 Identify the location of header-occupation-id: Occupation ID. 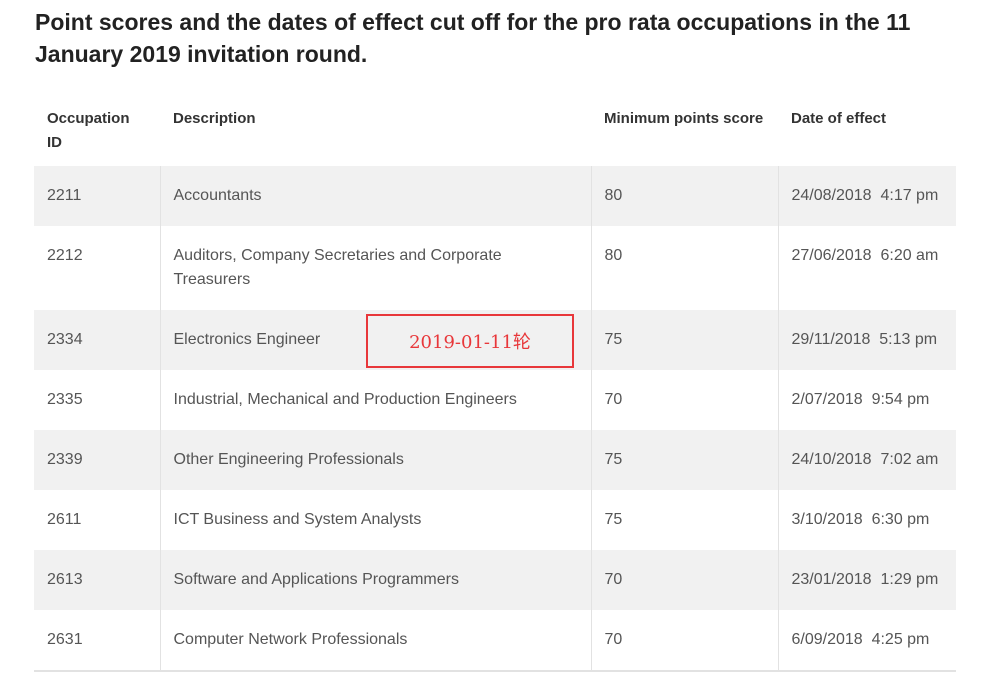
(88, 130).